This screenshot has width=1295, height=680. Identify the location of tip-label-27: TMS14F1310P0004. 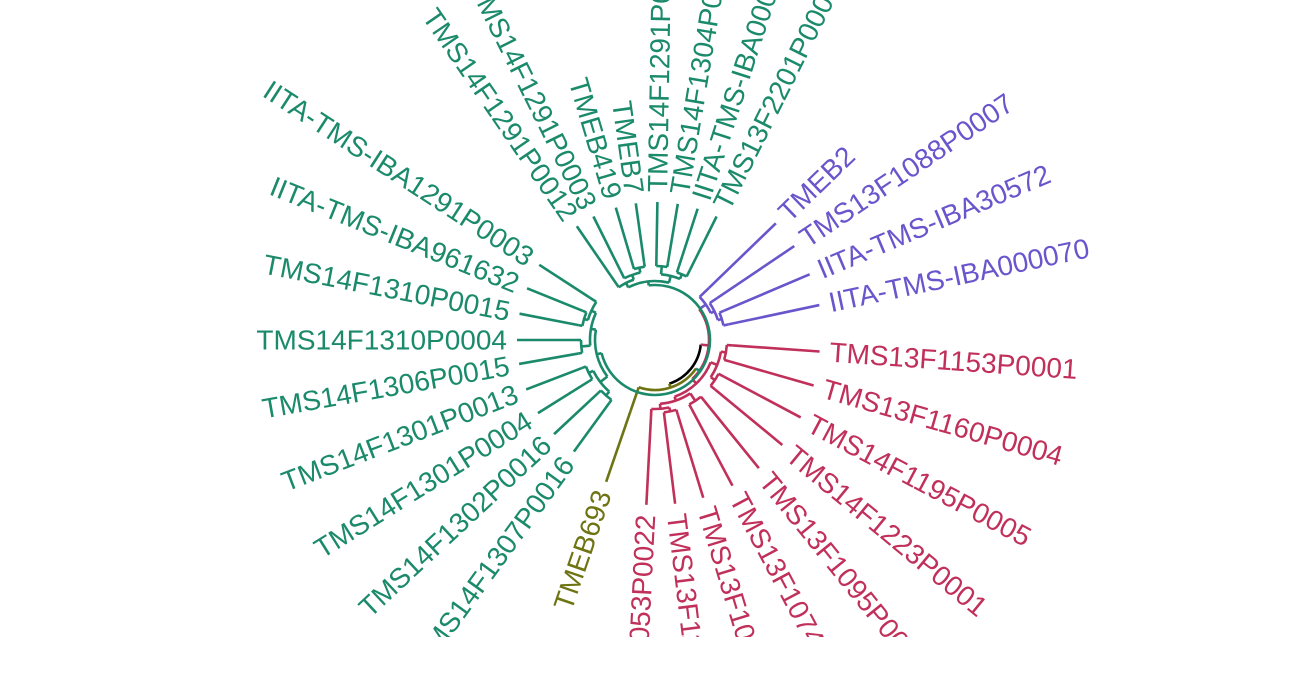
(381, 340).